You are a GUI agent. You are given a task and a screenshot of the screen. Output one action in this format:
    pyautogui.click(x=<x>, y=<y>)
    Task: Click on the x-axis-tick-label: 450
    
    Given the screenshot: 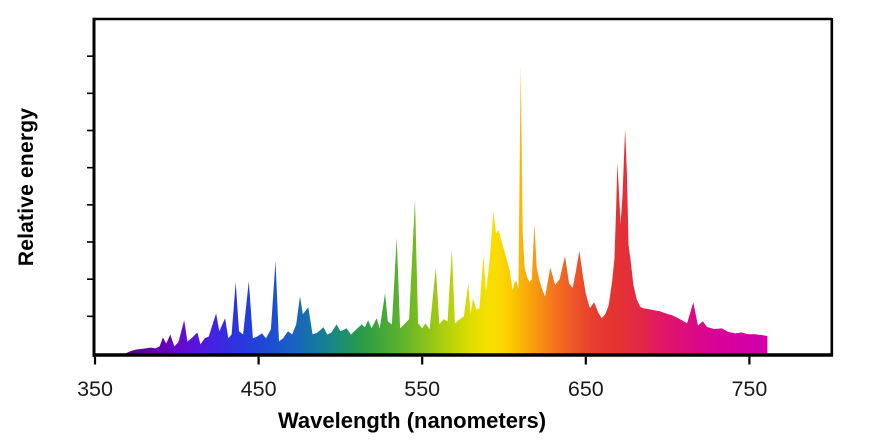 What is the action you would take?
    pyautogui.click(x=259, y=389)
    